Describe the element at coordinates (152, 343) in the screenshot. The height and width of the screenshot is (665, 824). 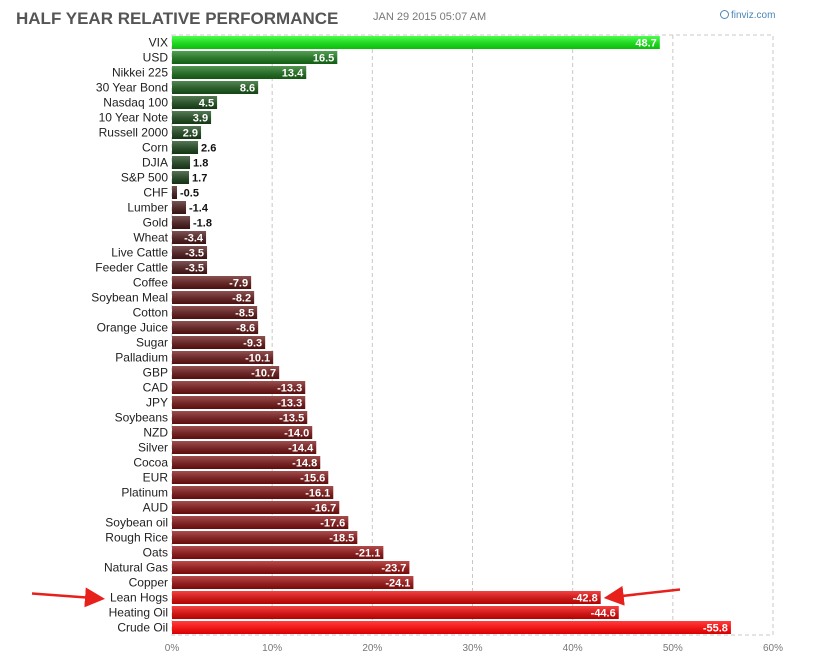
I see `category-label: Sugar` at that location.